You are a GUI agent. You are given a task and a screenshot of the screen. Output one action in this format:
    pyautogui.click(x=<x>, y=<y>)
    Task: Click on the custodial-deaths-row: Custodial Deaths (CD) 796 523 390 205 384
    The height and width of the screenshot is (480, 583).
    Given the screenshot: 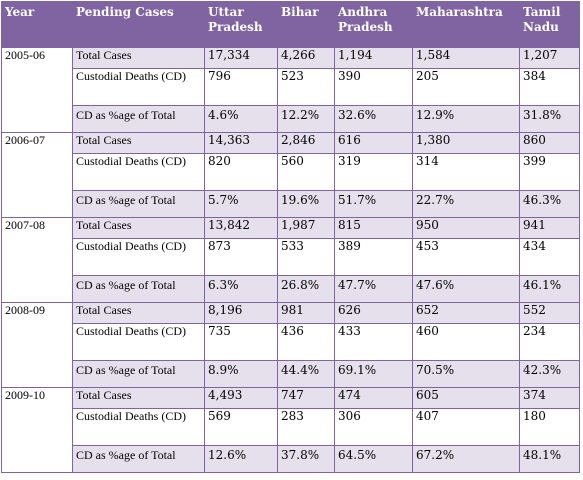 What is the action you would take?
    pyautogui.click(x=291, y=87)
    